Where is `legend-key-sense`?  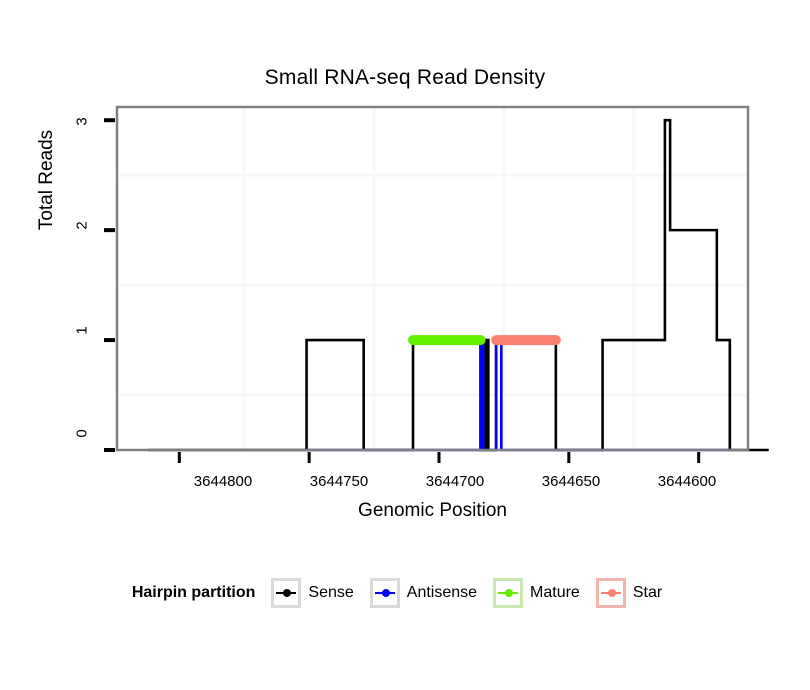
legend-key-sense is located at coordinates (286, 593).